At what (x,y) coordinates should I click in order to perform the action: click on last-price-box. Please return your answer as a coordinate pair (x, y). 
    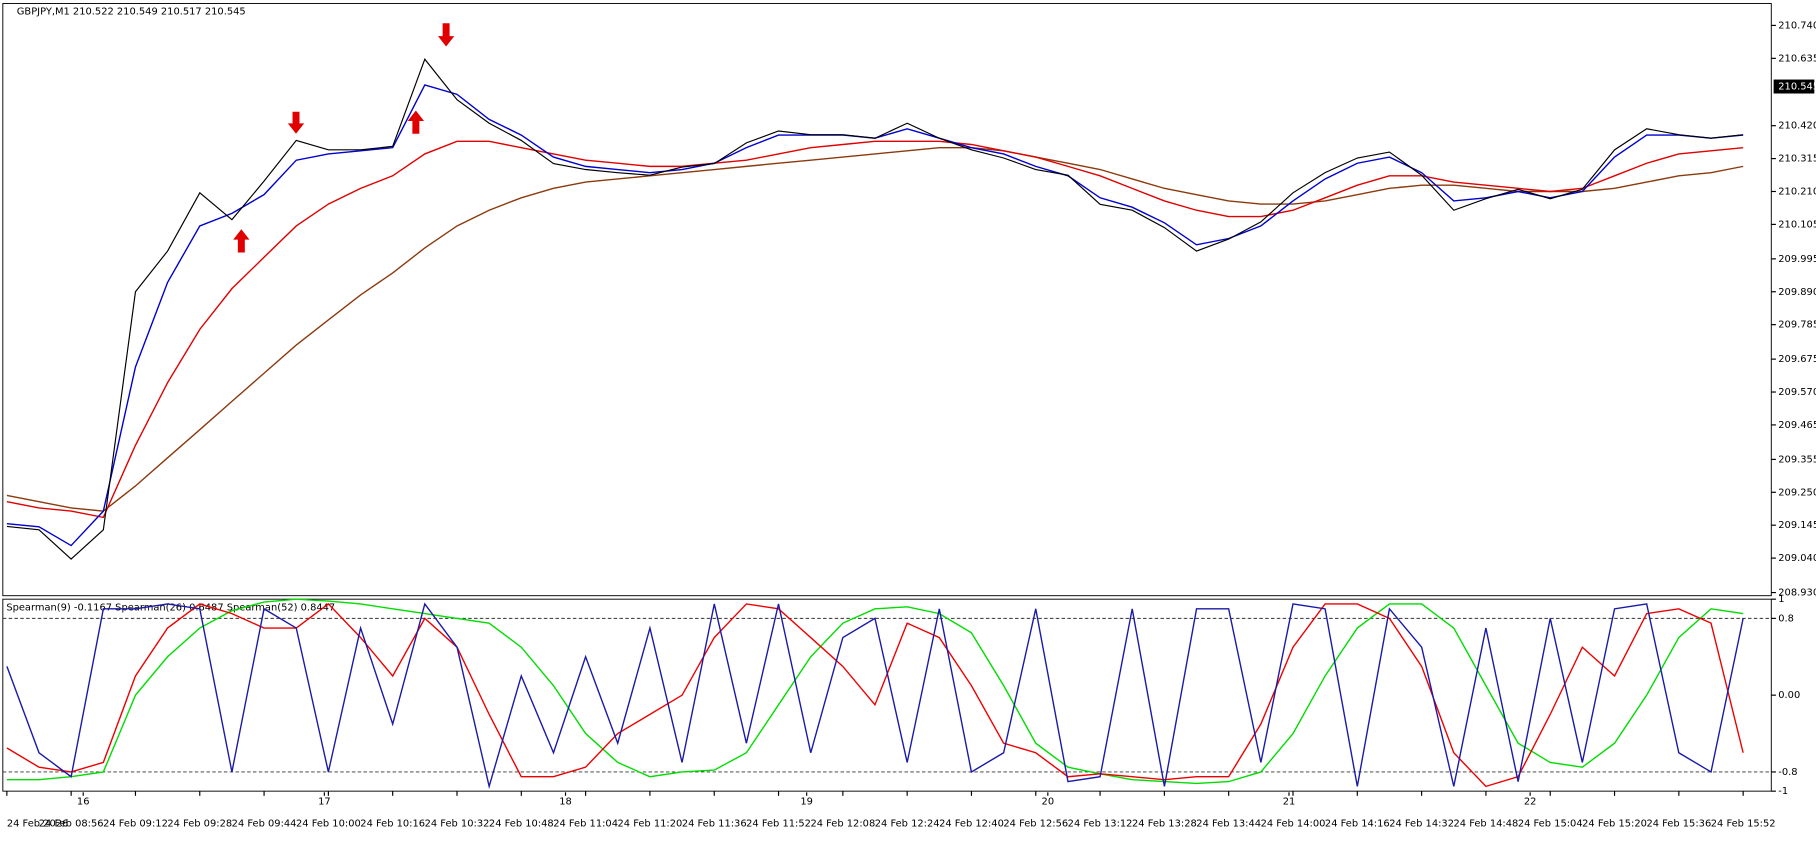
    Looking at the image, I should click on (1794, 86).